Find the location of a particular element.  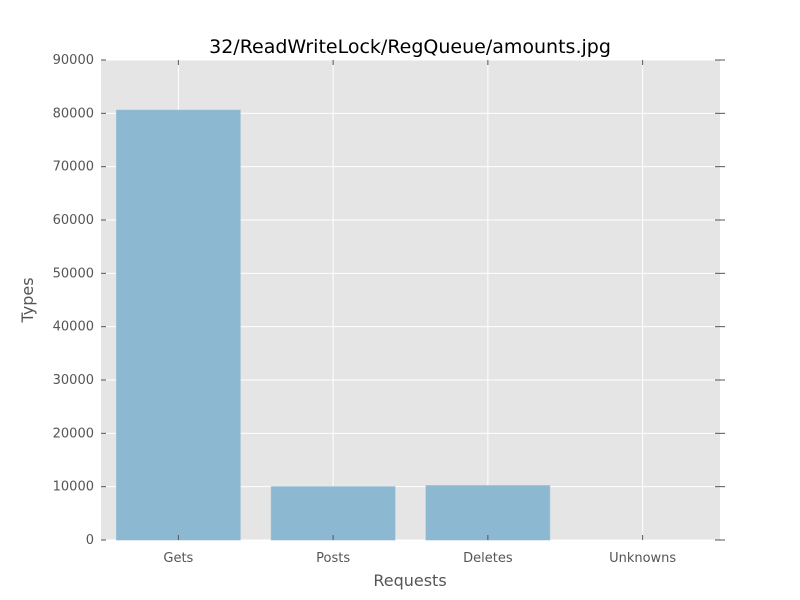

x-tick-label: Posts is located at coordinates (333, 558).